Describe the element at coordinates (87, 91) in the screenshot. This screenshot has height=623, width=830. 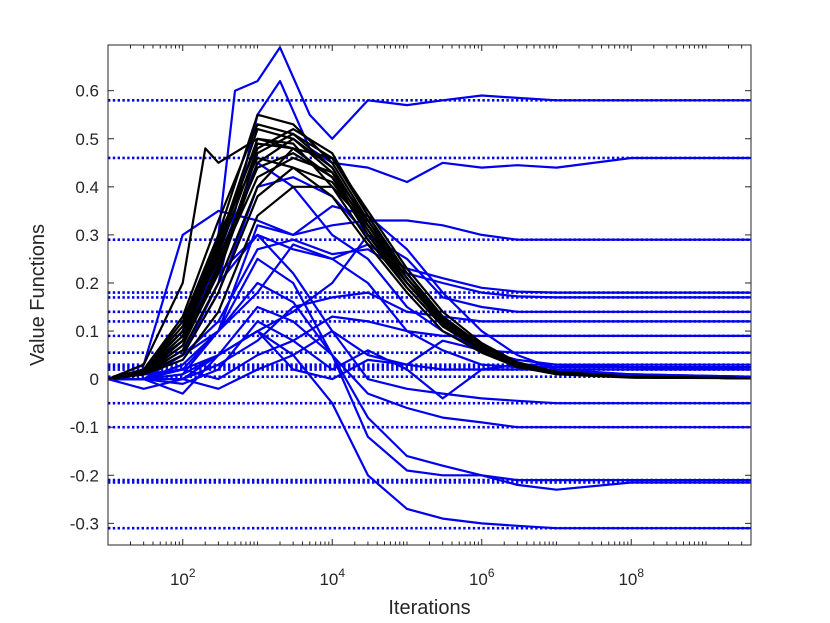
I see `y-tick-label: 0.6` at that location.